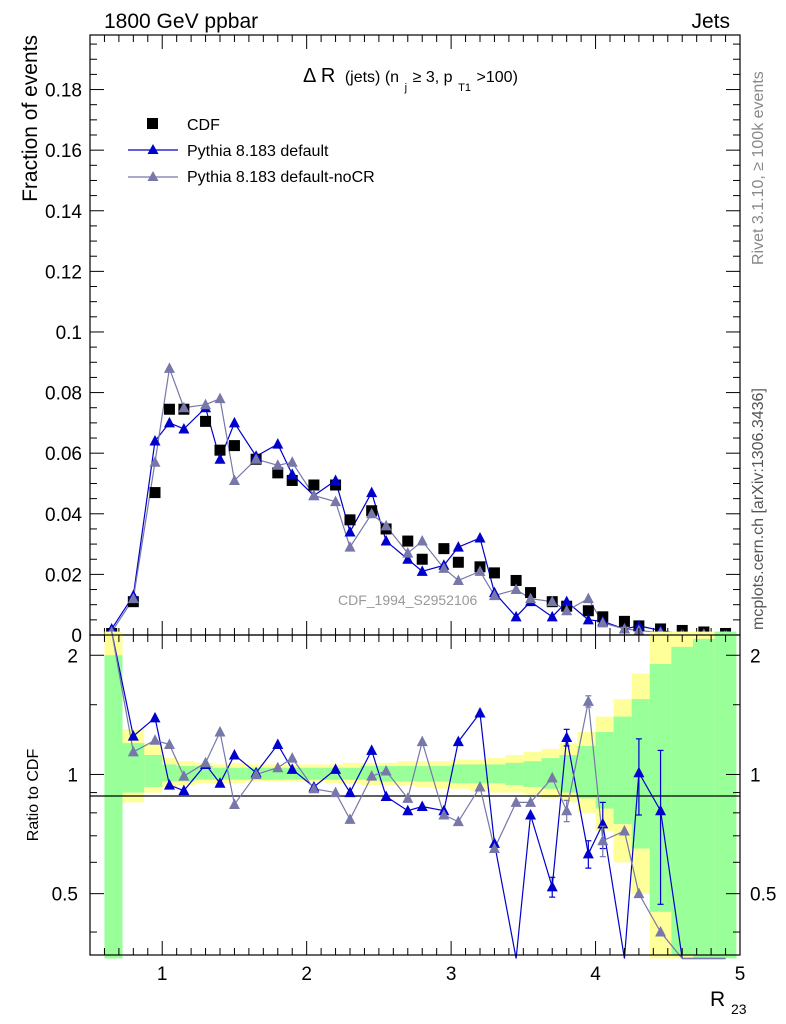 The image size is (786, 1024). What do you see at coordinates (306, 974) in the screenshot?
I see `x-tick-label: 2` at bounding box center [306, 974].